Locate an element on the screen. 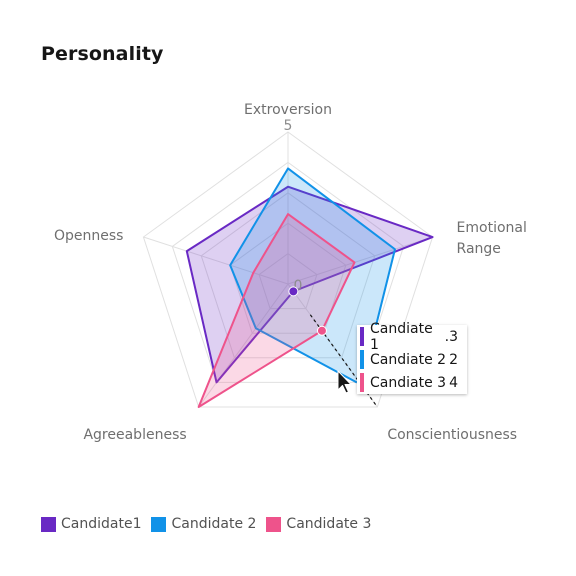 The width and height of the screenshot is (576, 576). tick-label-min: 0 is located at coordinates (298, 286).